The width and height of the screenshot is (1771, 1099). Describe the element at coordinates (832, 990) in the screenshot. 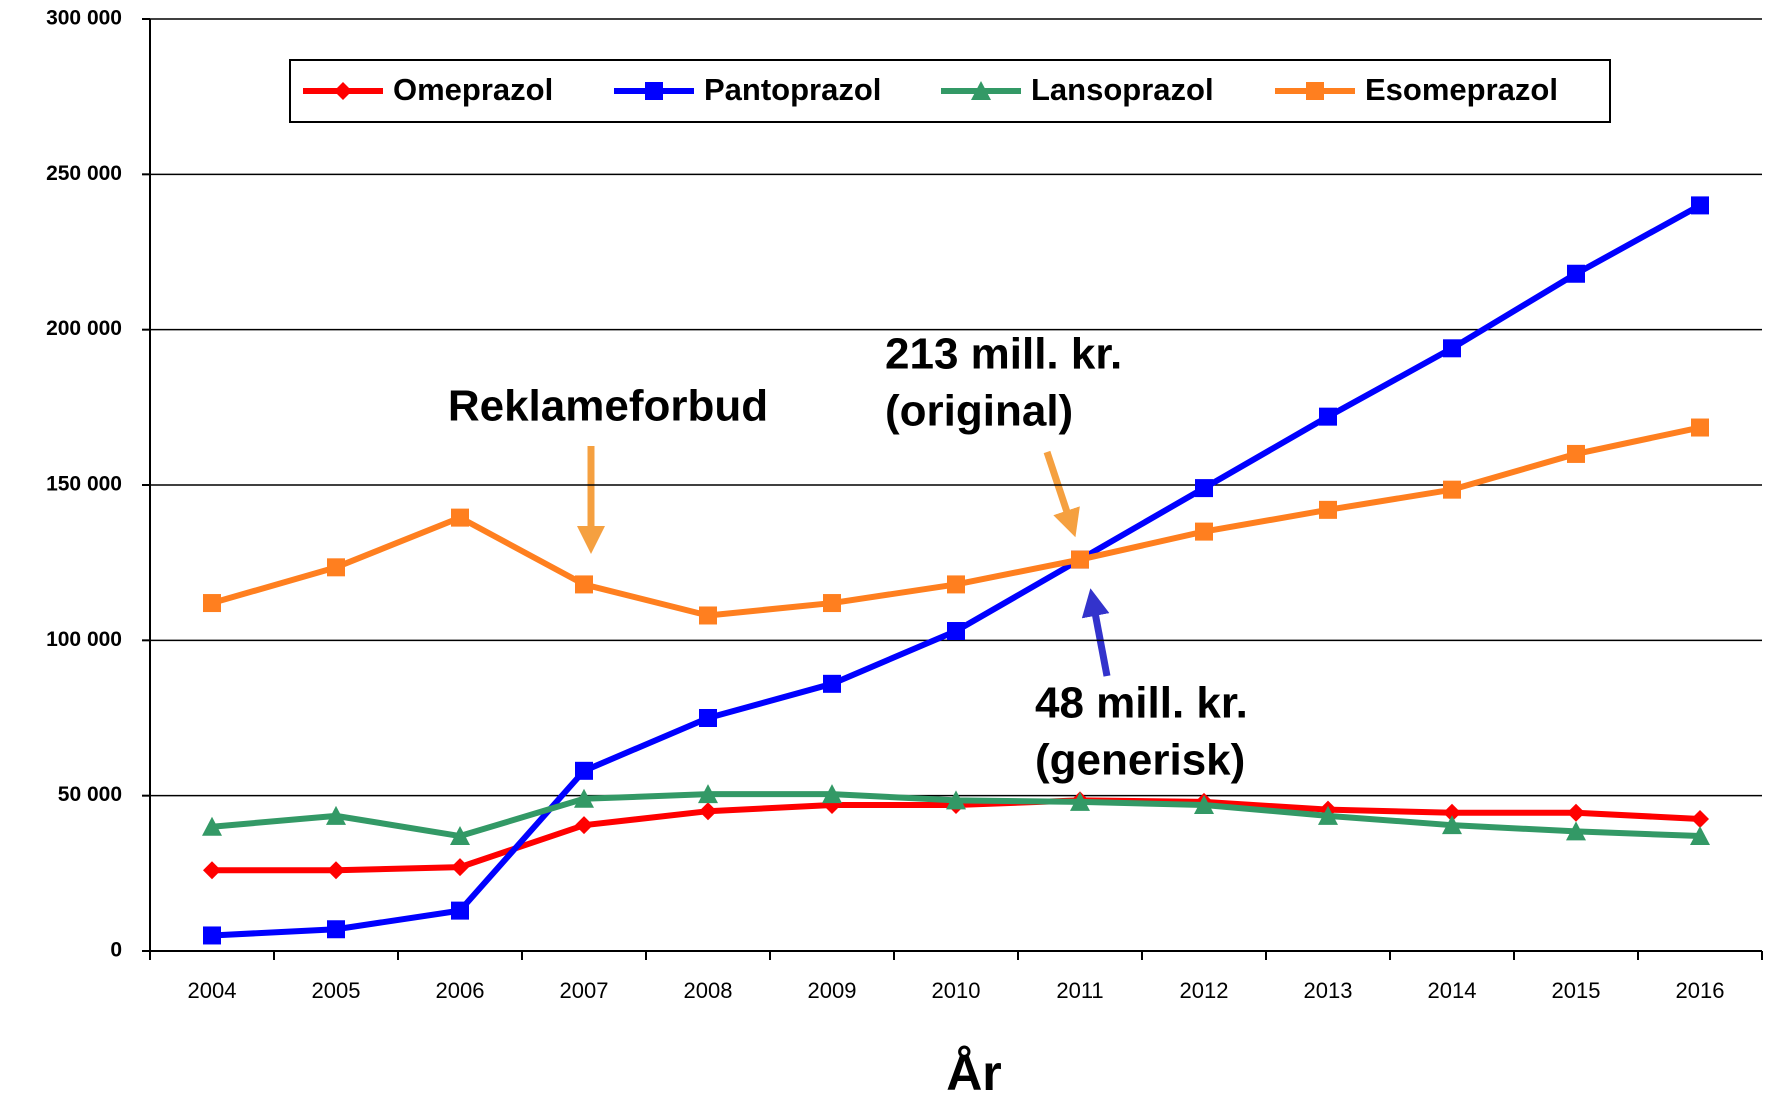

I see `x-tick-label: 2009` at that location.